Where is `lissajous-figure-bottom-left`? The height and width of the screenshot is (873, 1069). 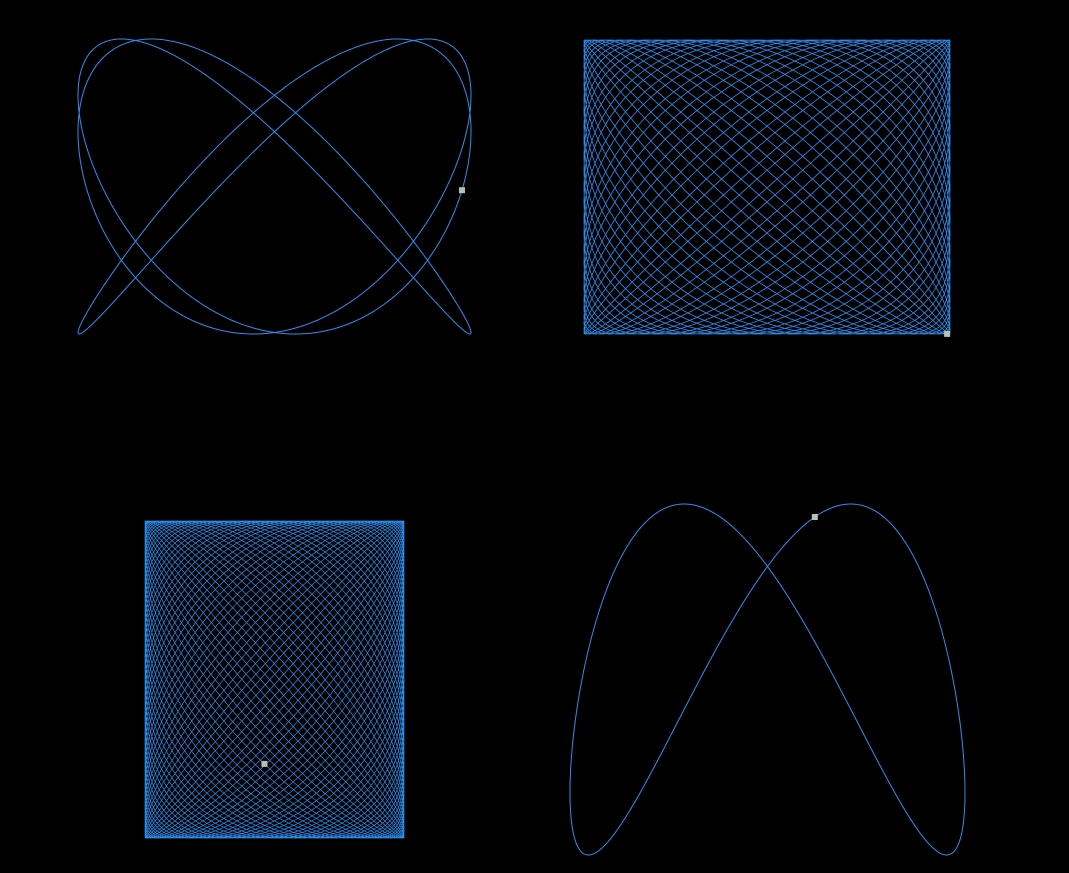 lissajous-figure-bottom-left is located at coordinates (274, 679).